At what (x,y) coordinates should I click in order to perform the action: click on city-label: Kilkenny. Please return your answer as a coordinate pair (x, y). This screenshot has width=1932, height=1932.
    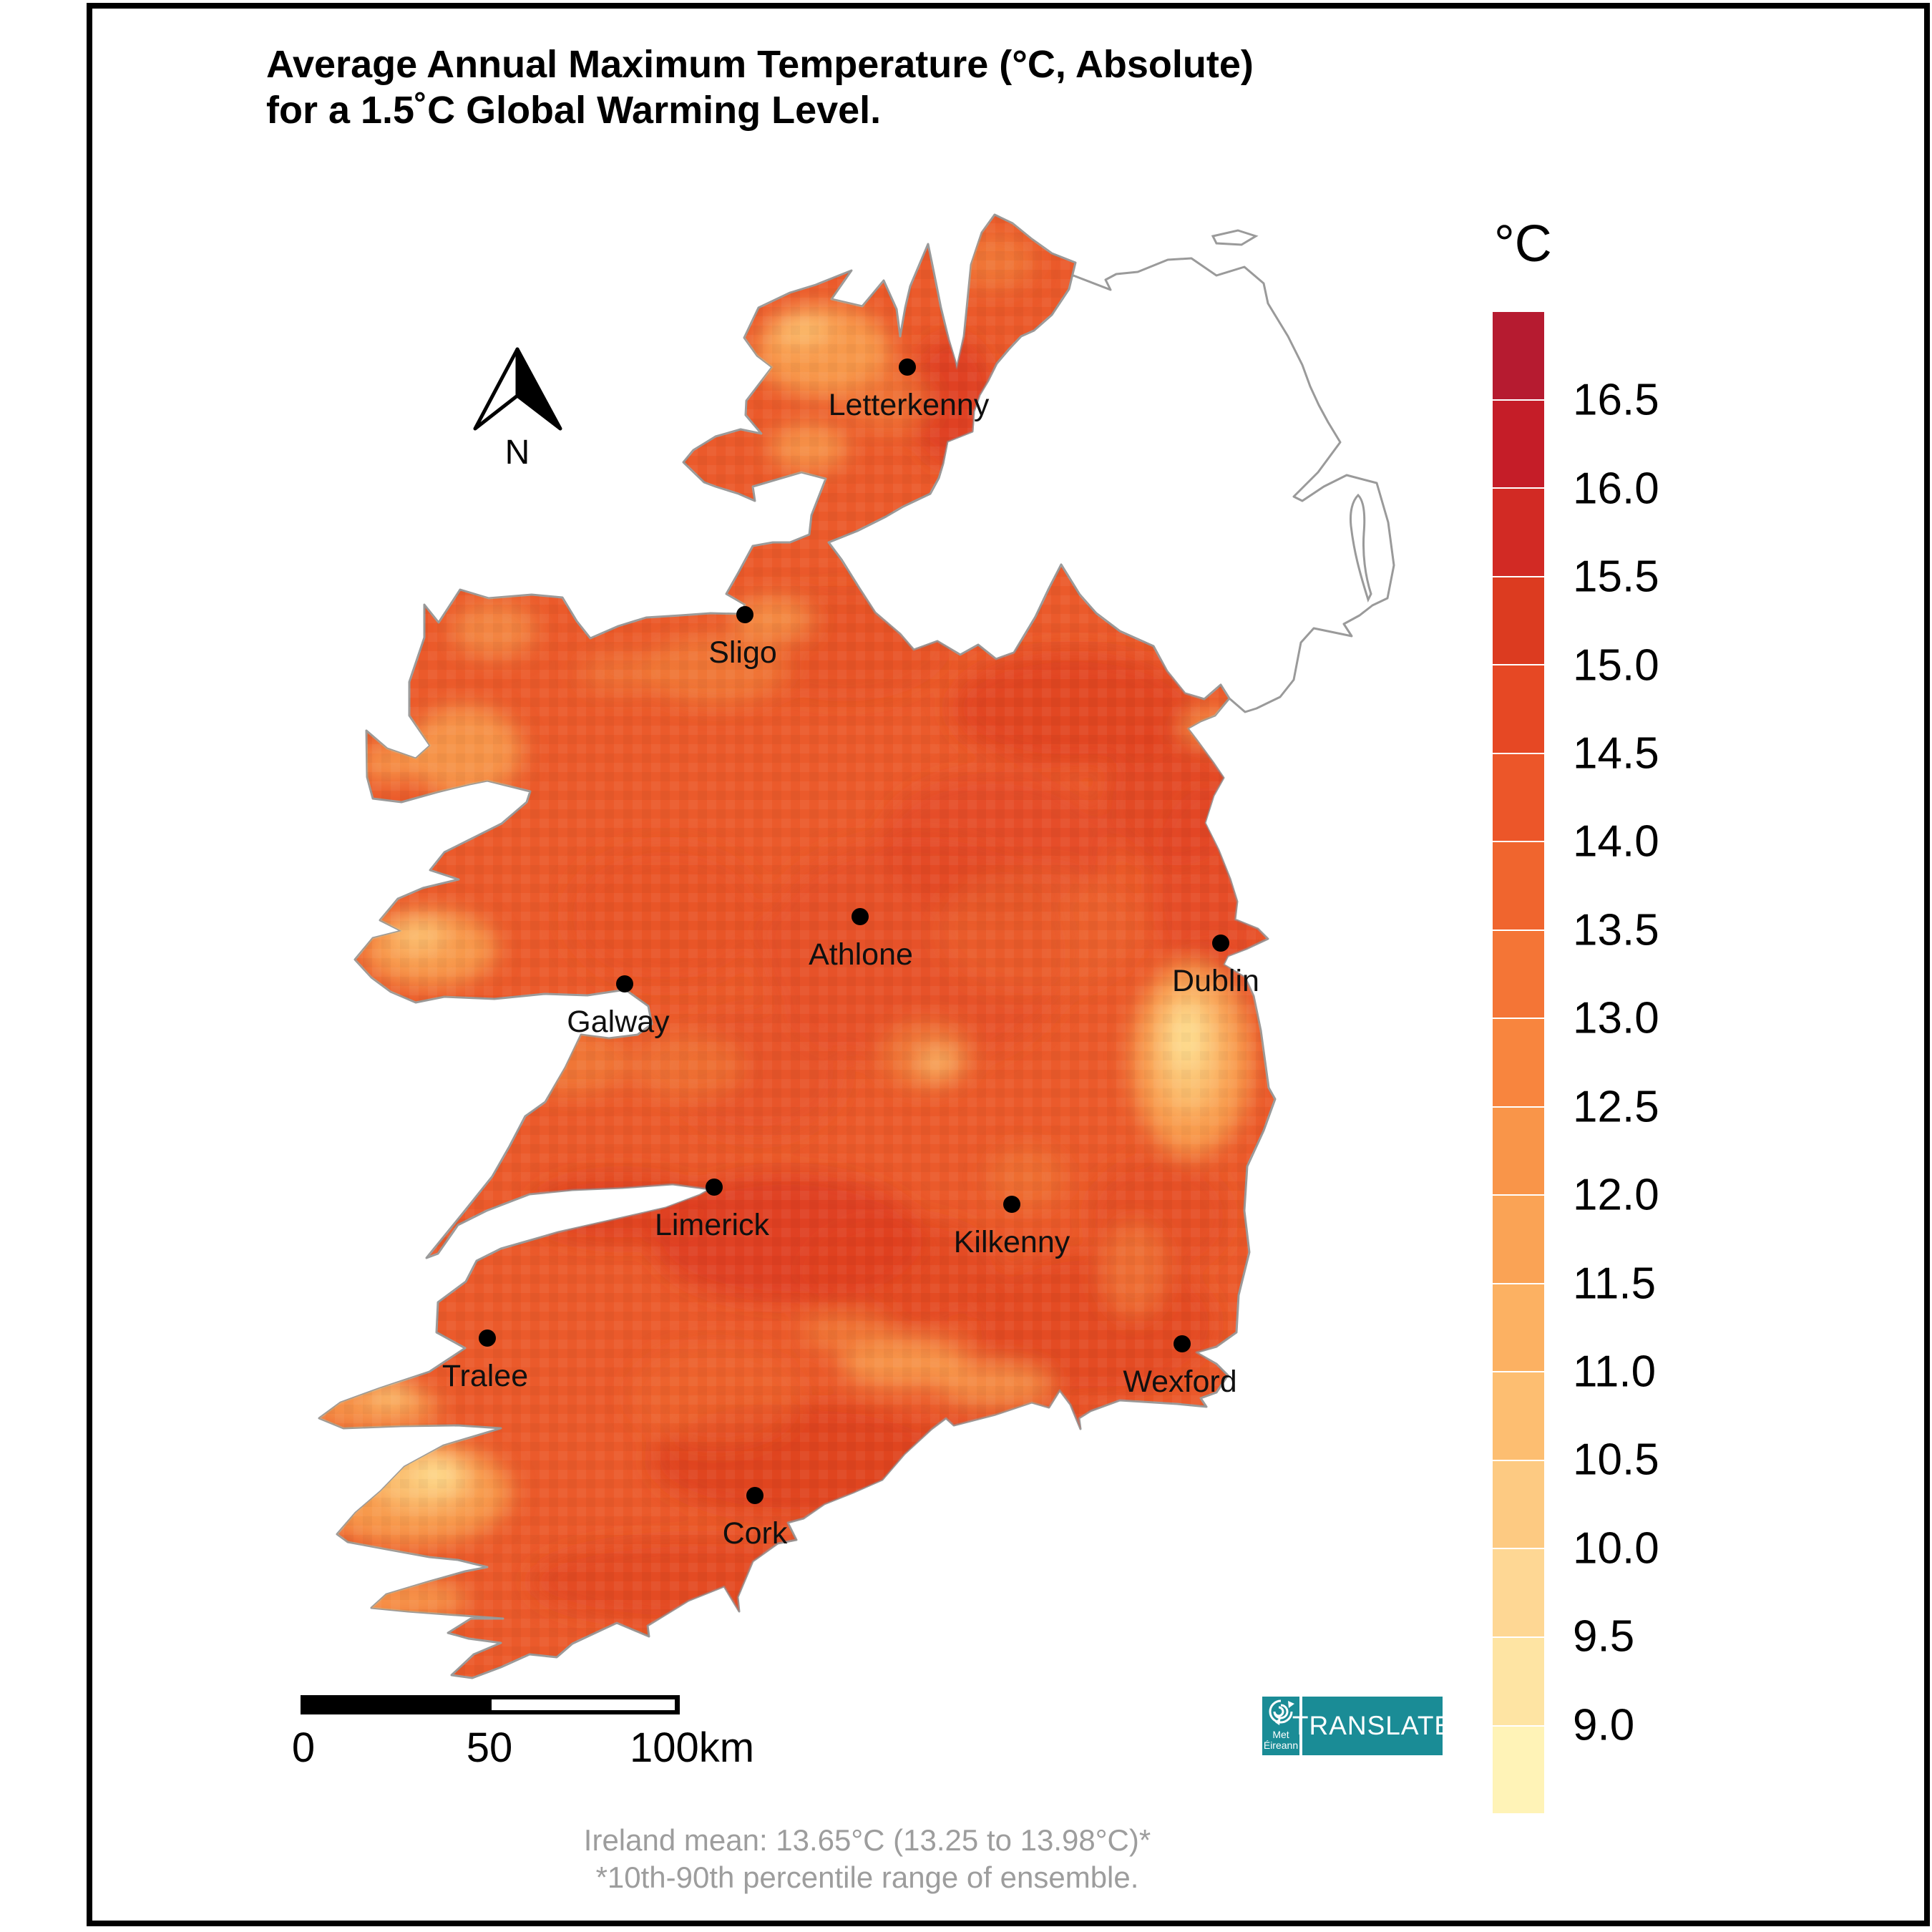
    Looking at the image, I should click on (1012, 1242).